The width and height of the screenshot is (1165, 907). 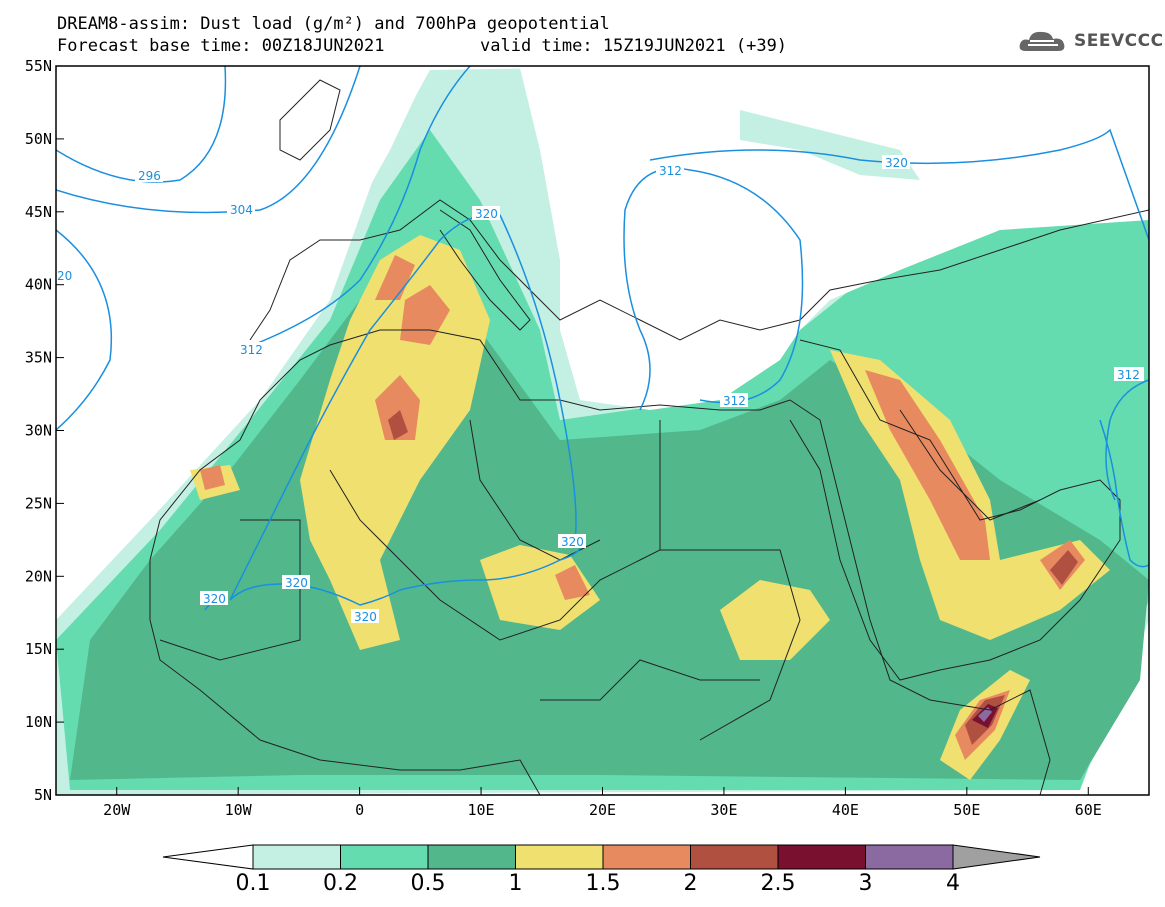 What do you see at coordinates (865, 883) in the screenshot?
I see `colorbar-label: 3` at bounding box center [865, 883].